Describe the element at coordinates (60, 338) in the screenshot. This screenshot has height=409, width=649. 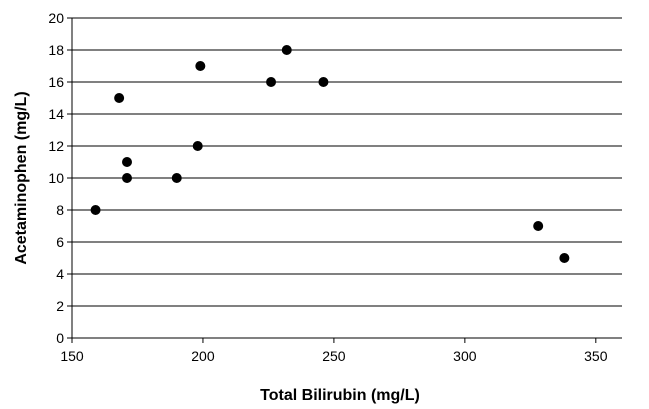
I see `y-tick-label: 0` at that location.